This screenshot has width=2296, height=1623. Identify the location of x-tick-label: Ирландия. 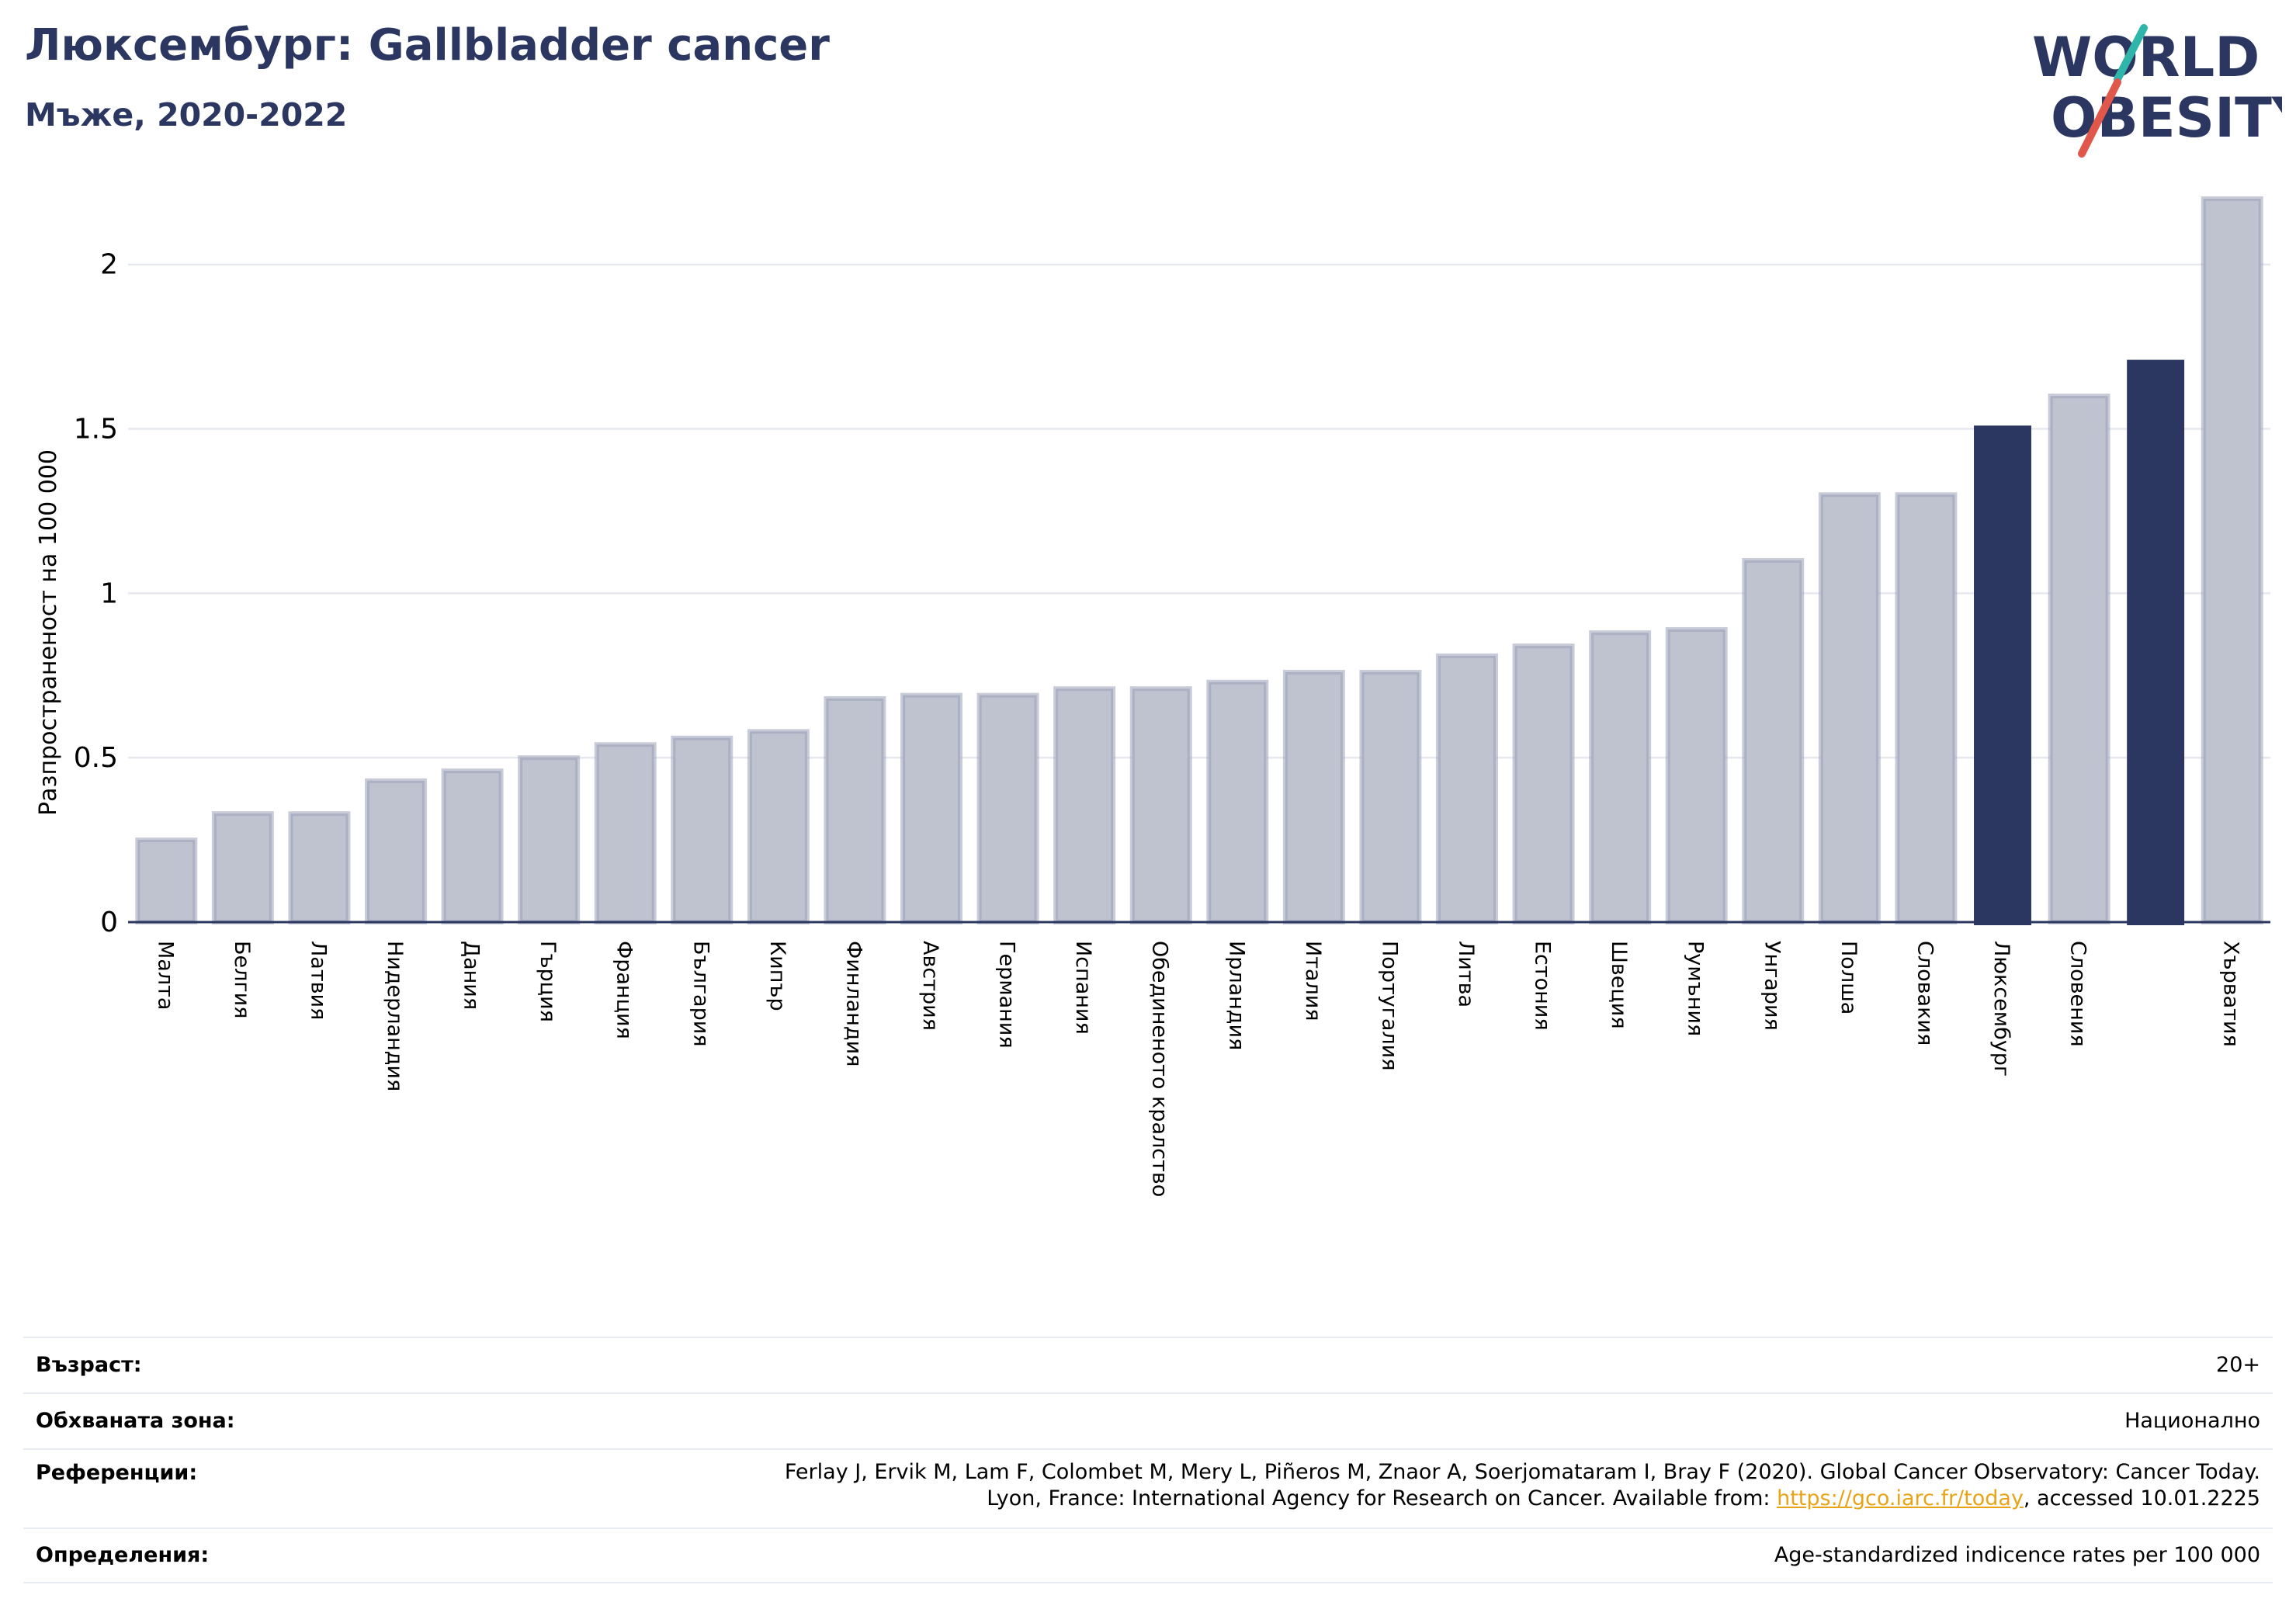
(1236, 995).